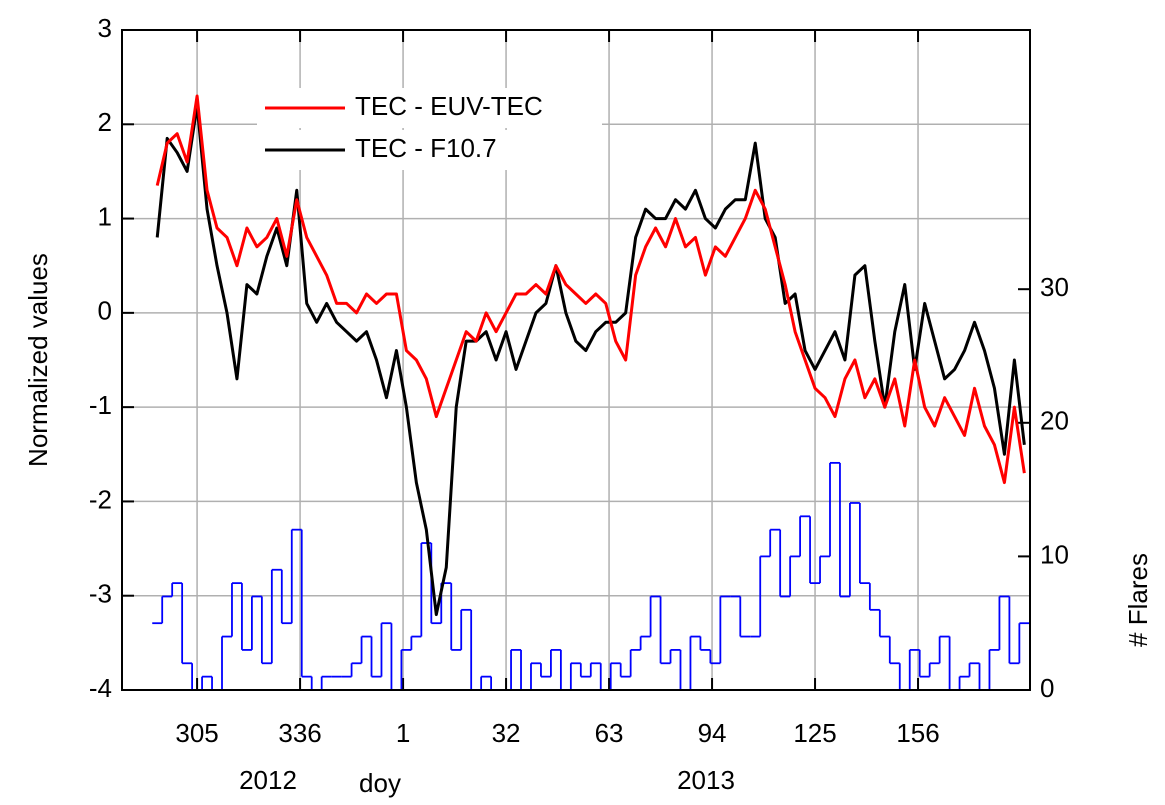 Image resolution: width=1165 pixels, height=805 pixels. I want to click on x-tick-label: 336, so click(299, 733).